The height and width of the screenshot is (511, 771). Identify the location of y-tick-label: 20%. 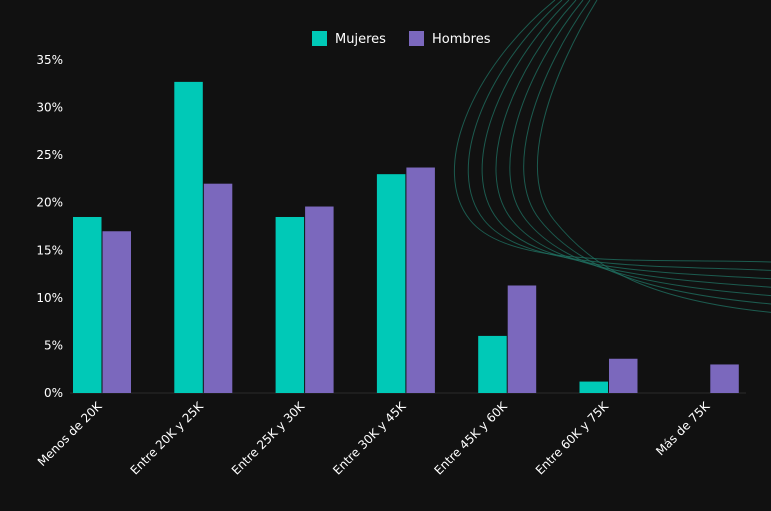
(49, 203).